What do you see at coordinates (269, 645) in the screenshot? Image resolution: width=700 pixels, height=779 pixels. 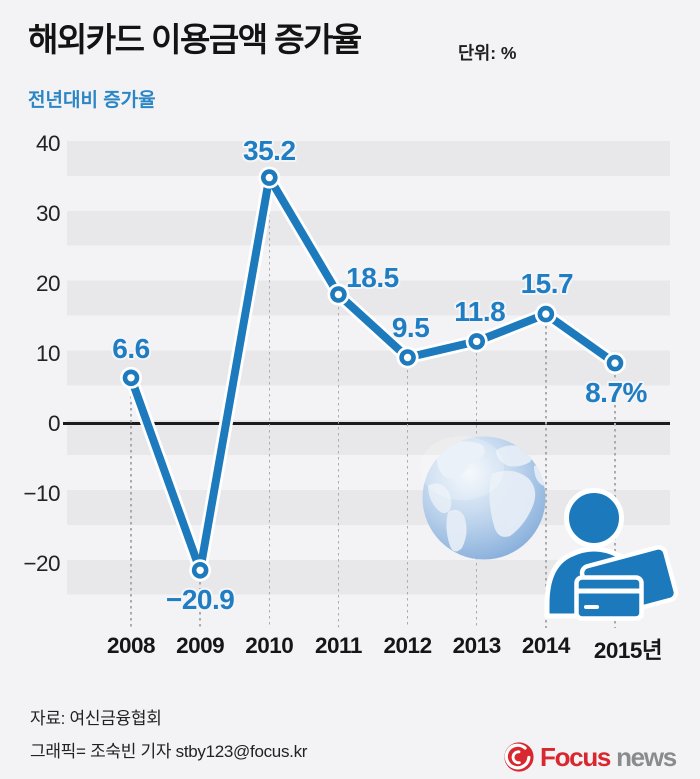 I see `x-tick-label: 2010` at bounding box center [269, 645].